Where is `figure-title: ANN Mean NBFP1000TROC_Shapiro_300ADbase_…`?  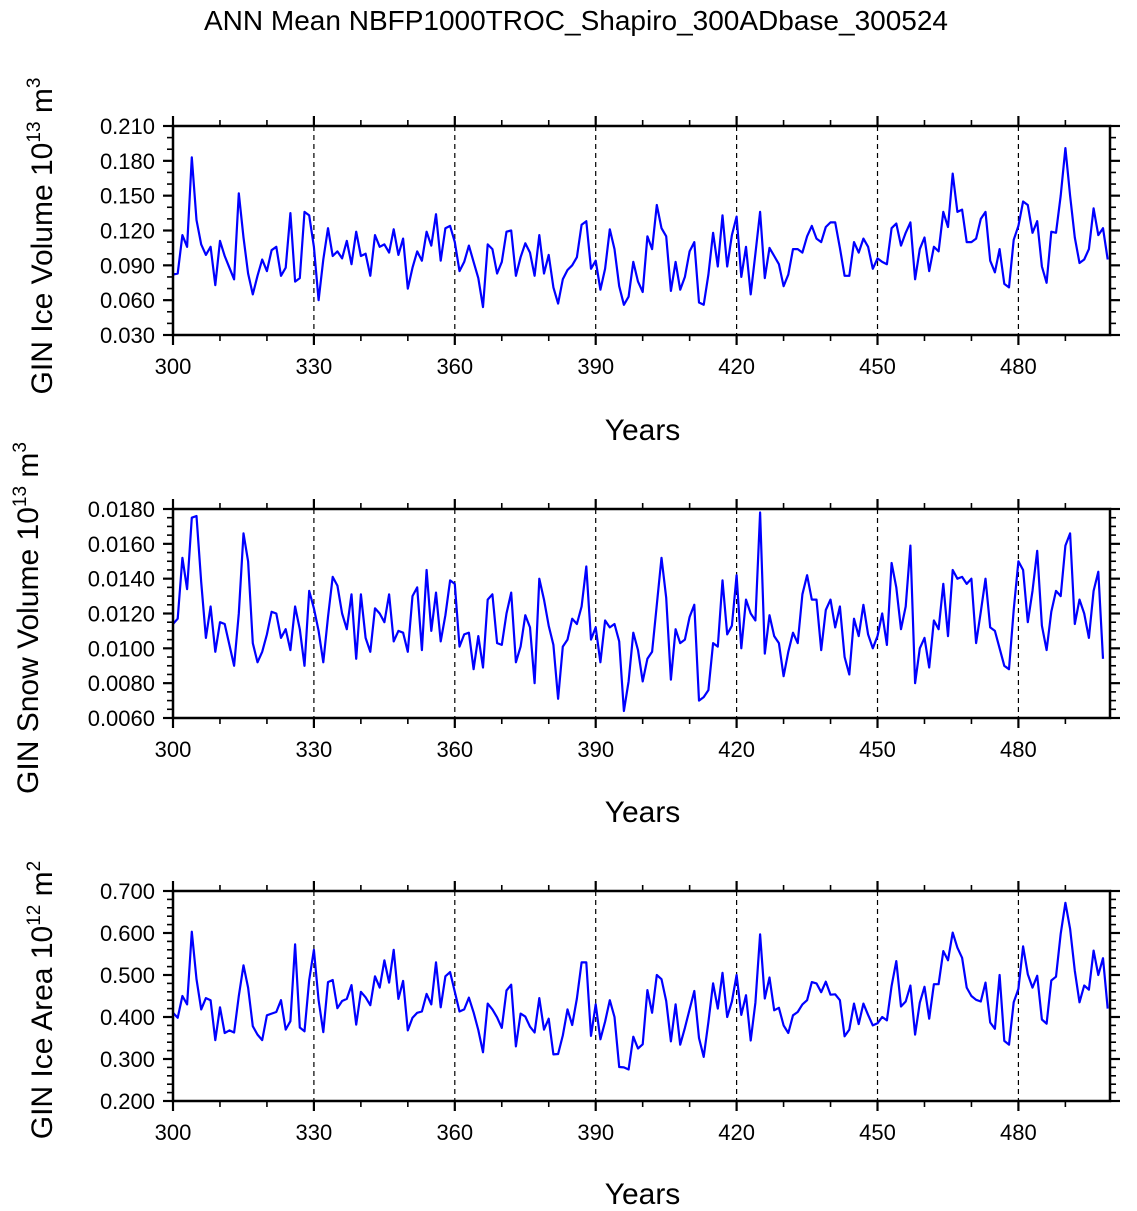 figure-title: ANN Mean NBFP1000TROC_Shapiro_300ADbase_… is located at coordinates (576, 20).